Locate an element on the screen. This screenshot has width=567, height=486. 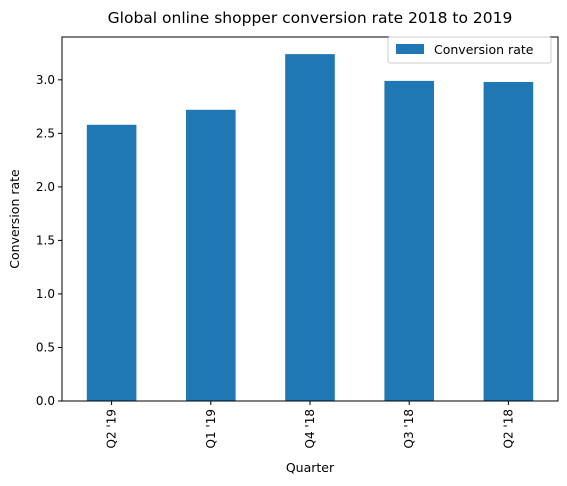
x-axis-ticks: Q2 '19 Q1 '19 Q4 '18 Q3 '18 Q2 '18 is located at coordinates (310, 424).